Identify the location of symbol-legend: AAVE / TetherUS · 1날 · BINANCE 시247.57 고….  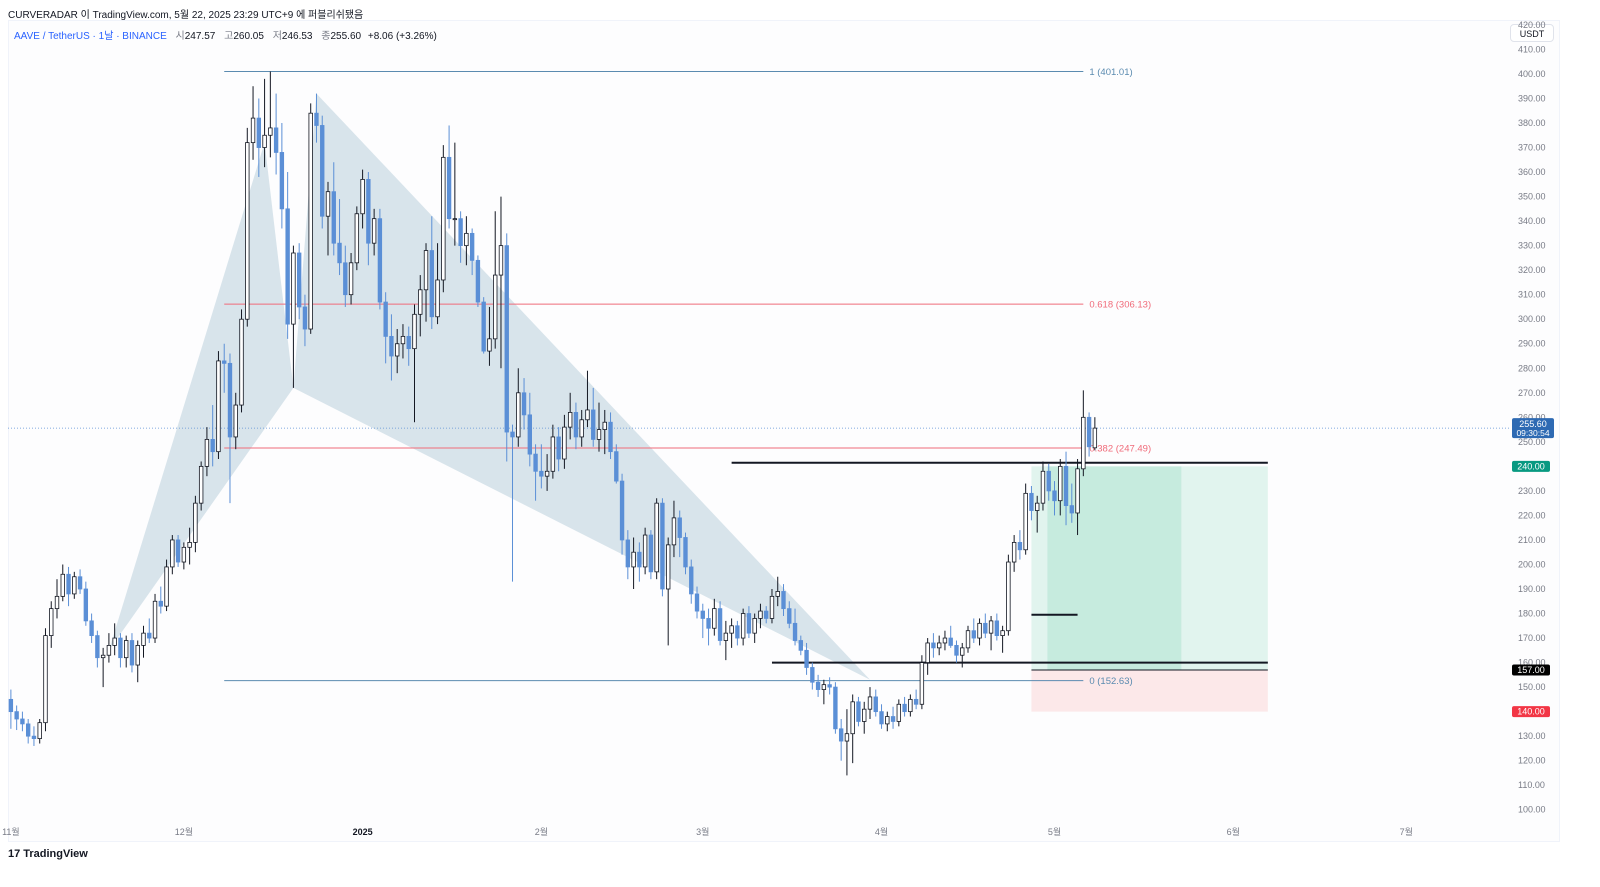
(225, 34).